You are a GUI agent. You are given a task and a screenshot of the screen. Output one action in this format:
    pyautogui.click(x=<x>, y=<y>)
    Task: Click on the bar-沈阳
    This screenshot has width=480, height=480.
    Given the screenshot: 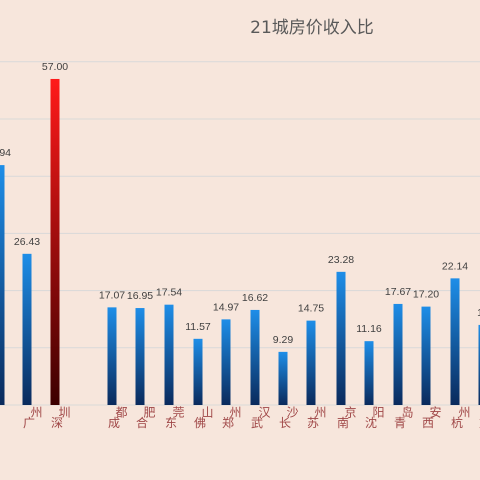 What is the action you would take?
    pyautogui.click(x=369, y=373)
    